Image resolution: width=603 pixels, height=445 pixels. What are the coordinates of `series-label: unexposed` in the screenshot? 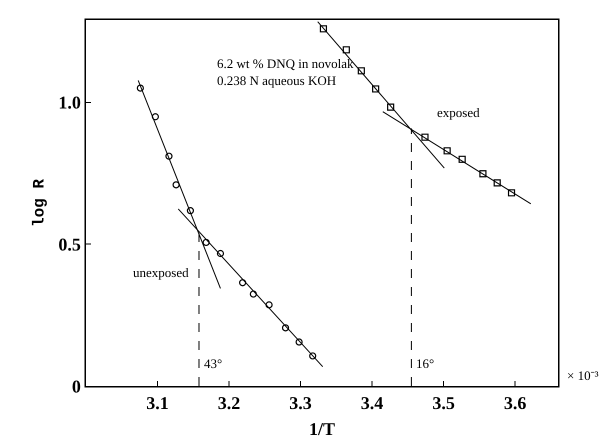 It's located at (161, 272).